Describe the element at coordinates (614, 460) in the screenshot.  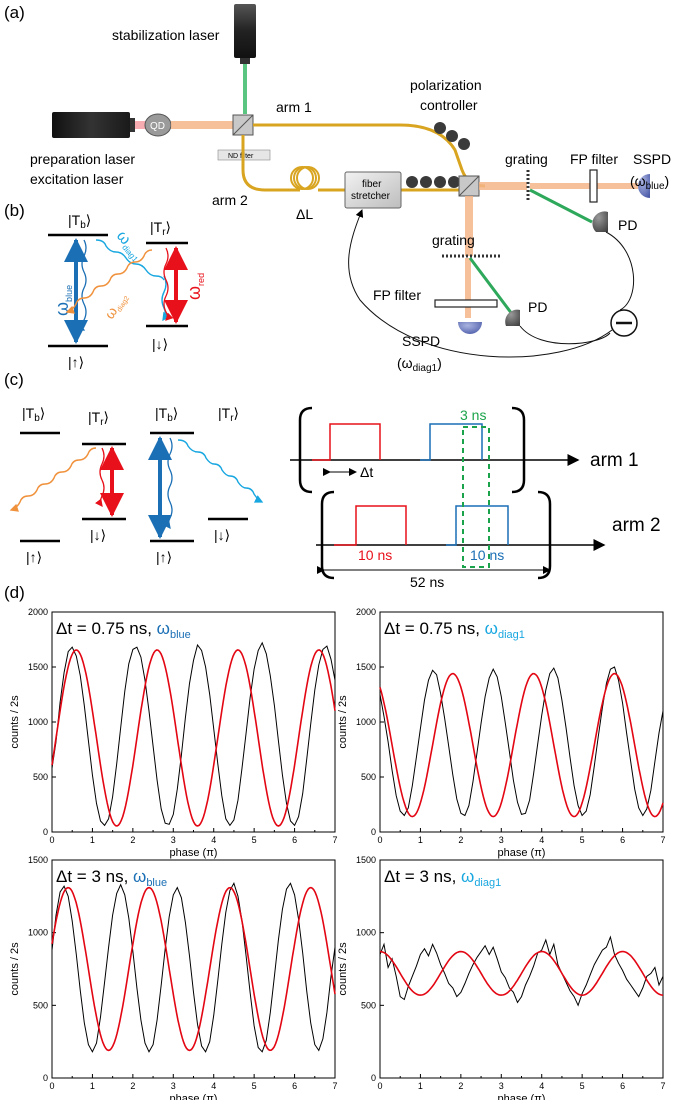
I see `timing-arm1-label: arm 1` at that location.